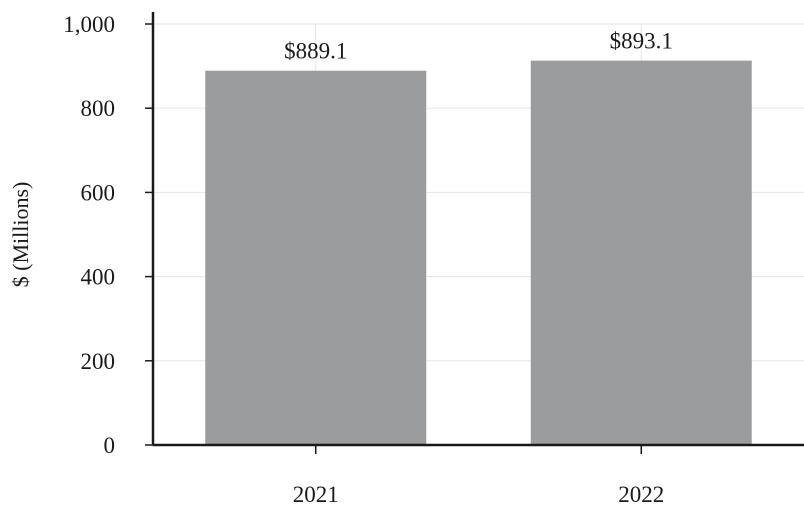 This screenshot has height=509, width=804. What do you see at coordinates (89, 24) in the screenshot?
I see `y-tick-label-1000: 1,000` at bounding box center [89, 24].